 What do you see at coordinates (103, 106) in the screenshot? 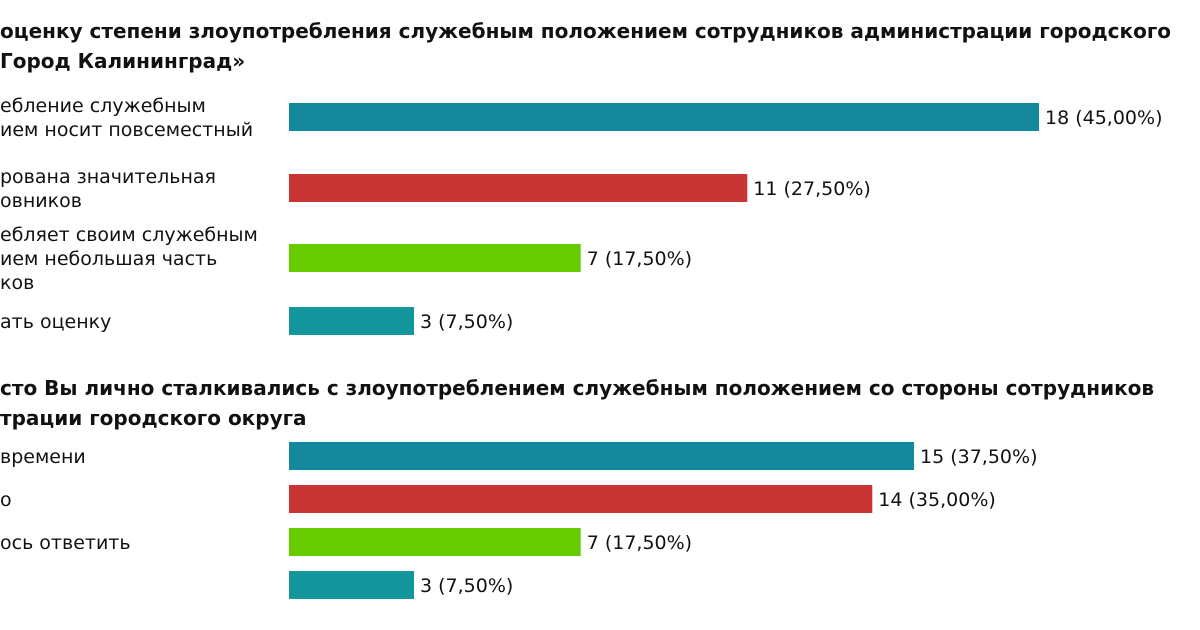
I see `category-label: ебление служебным` at bounding box center [103, 106].